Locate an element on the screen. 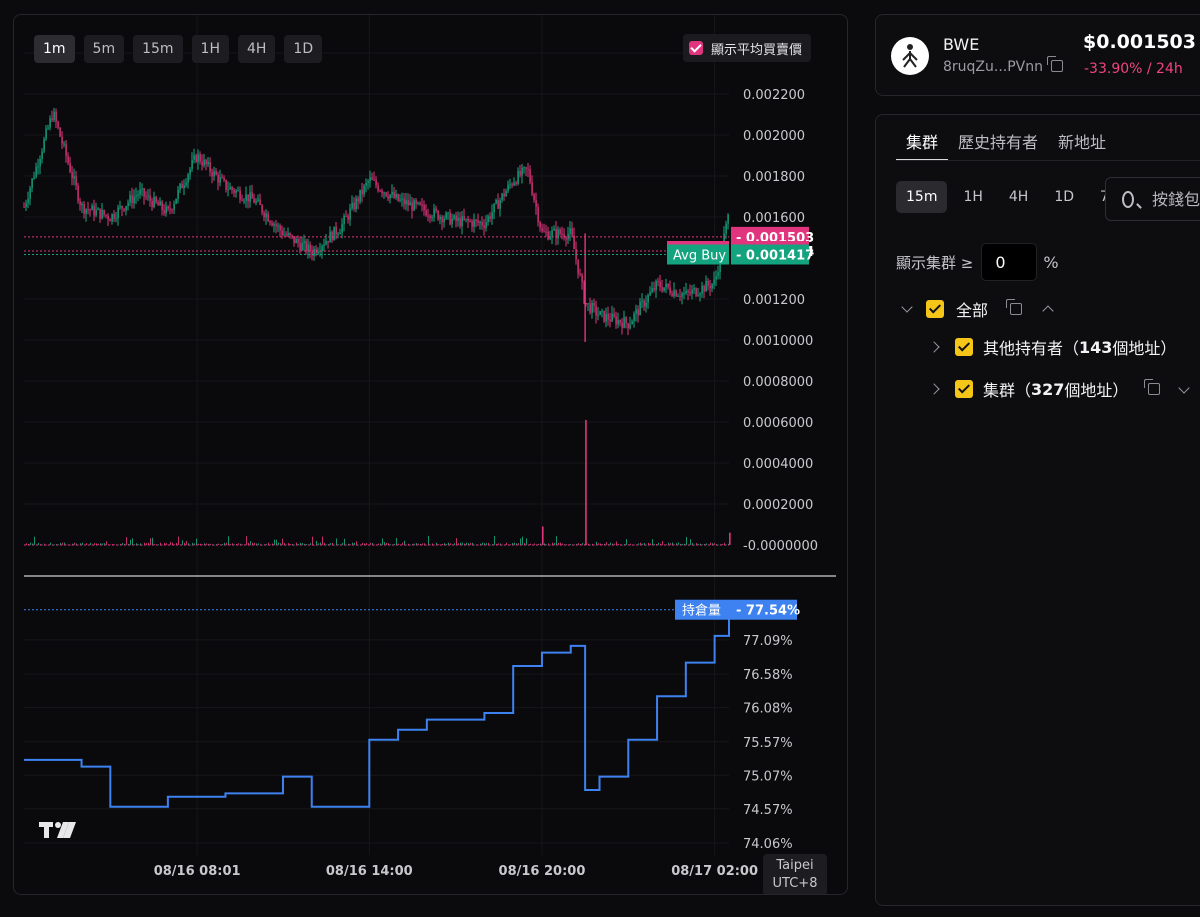  period-1d: 1D is located at coordinates (1064, 197).